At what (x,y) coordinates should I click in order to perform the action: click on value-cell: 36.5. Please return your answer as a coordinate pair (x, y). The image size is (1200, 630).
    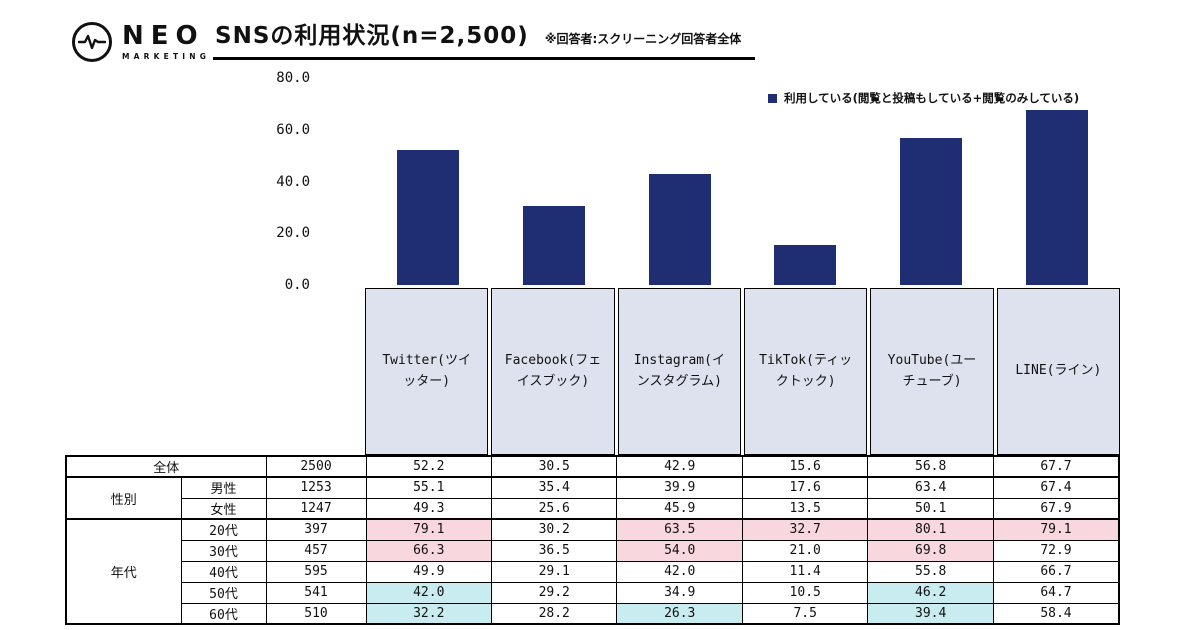
    Looking at the image, I should click on (554, 550).